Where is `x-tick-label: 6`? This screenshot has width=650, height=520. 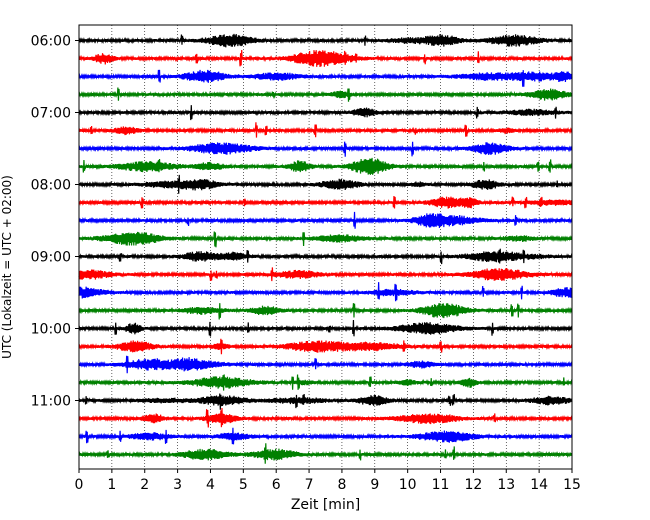 x-tick-label: 6 is located at coordinates (276, 485).